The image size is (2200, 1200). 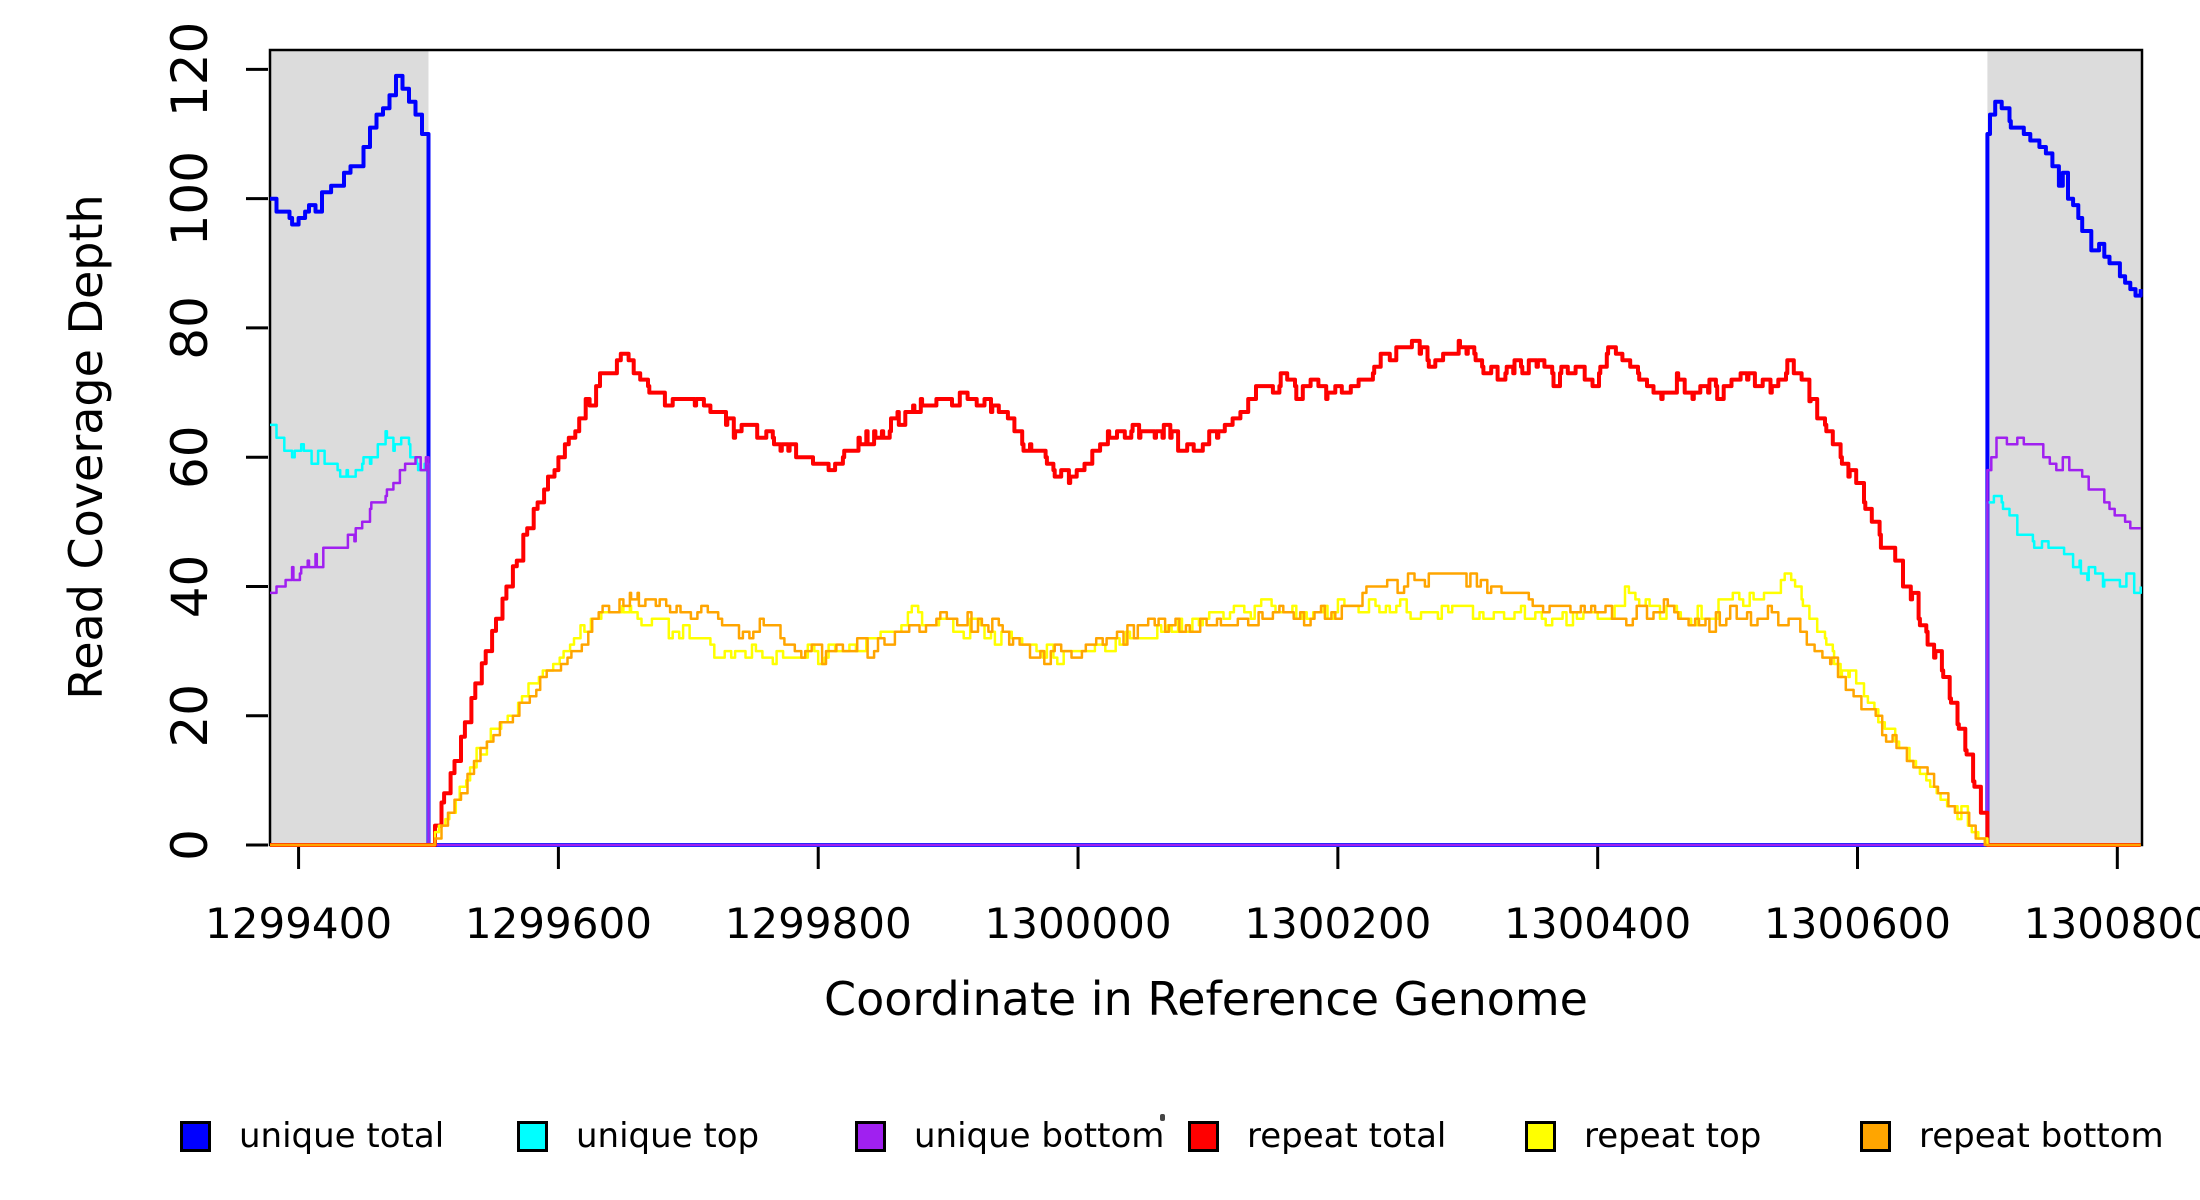 I want to click on legend-label: repeat total, so click(x=1347, y=1136).